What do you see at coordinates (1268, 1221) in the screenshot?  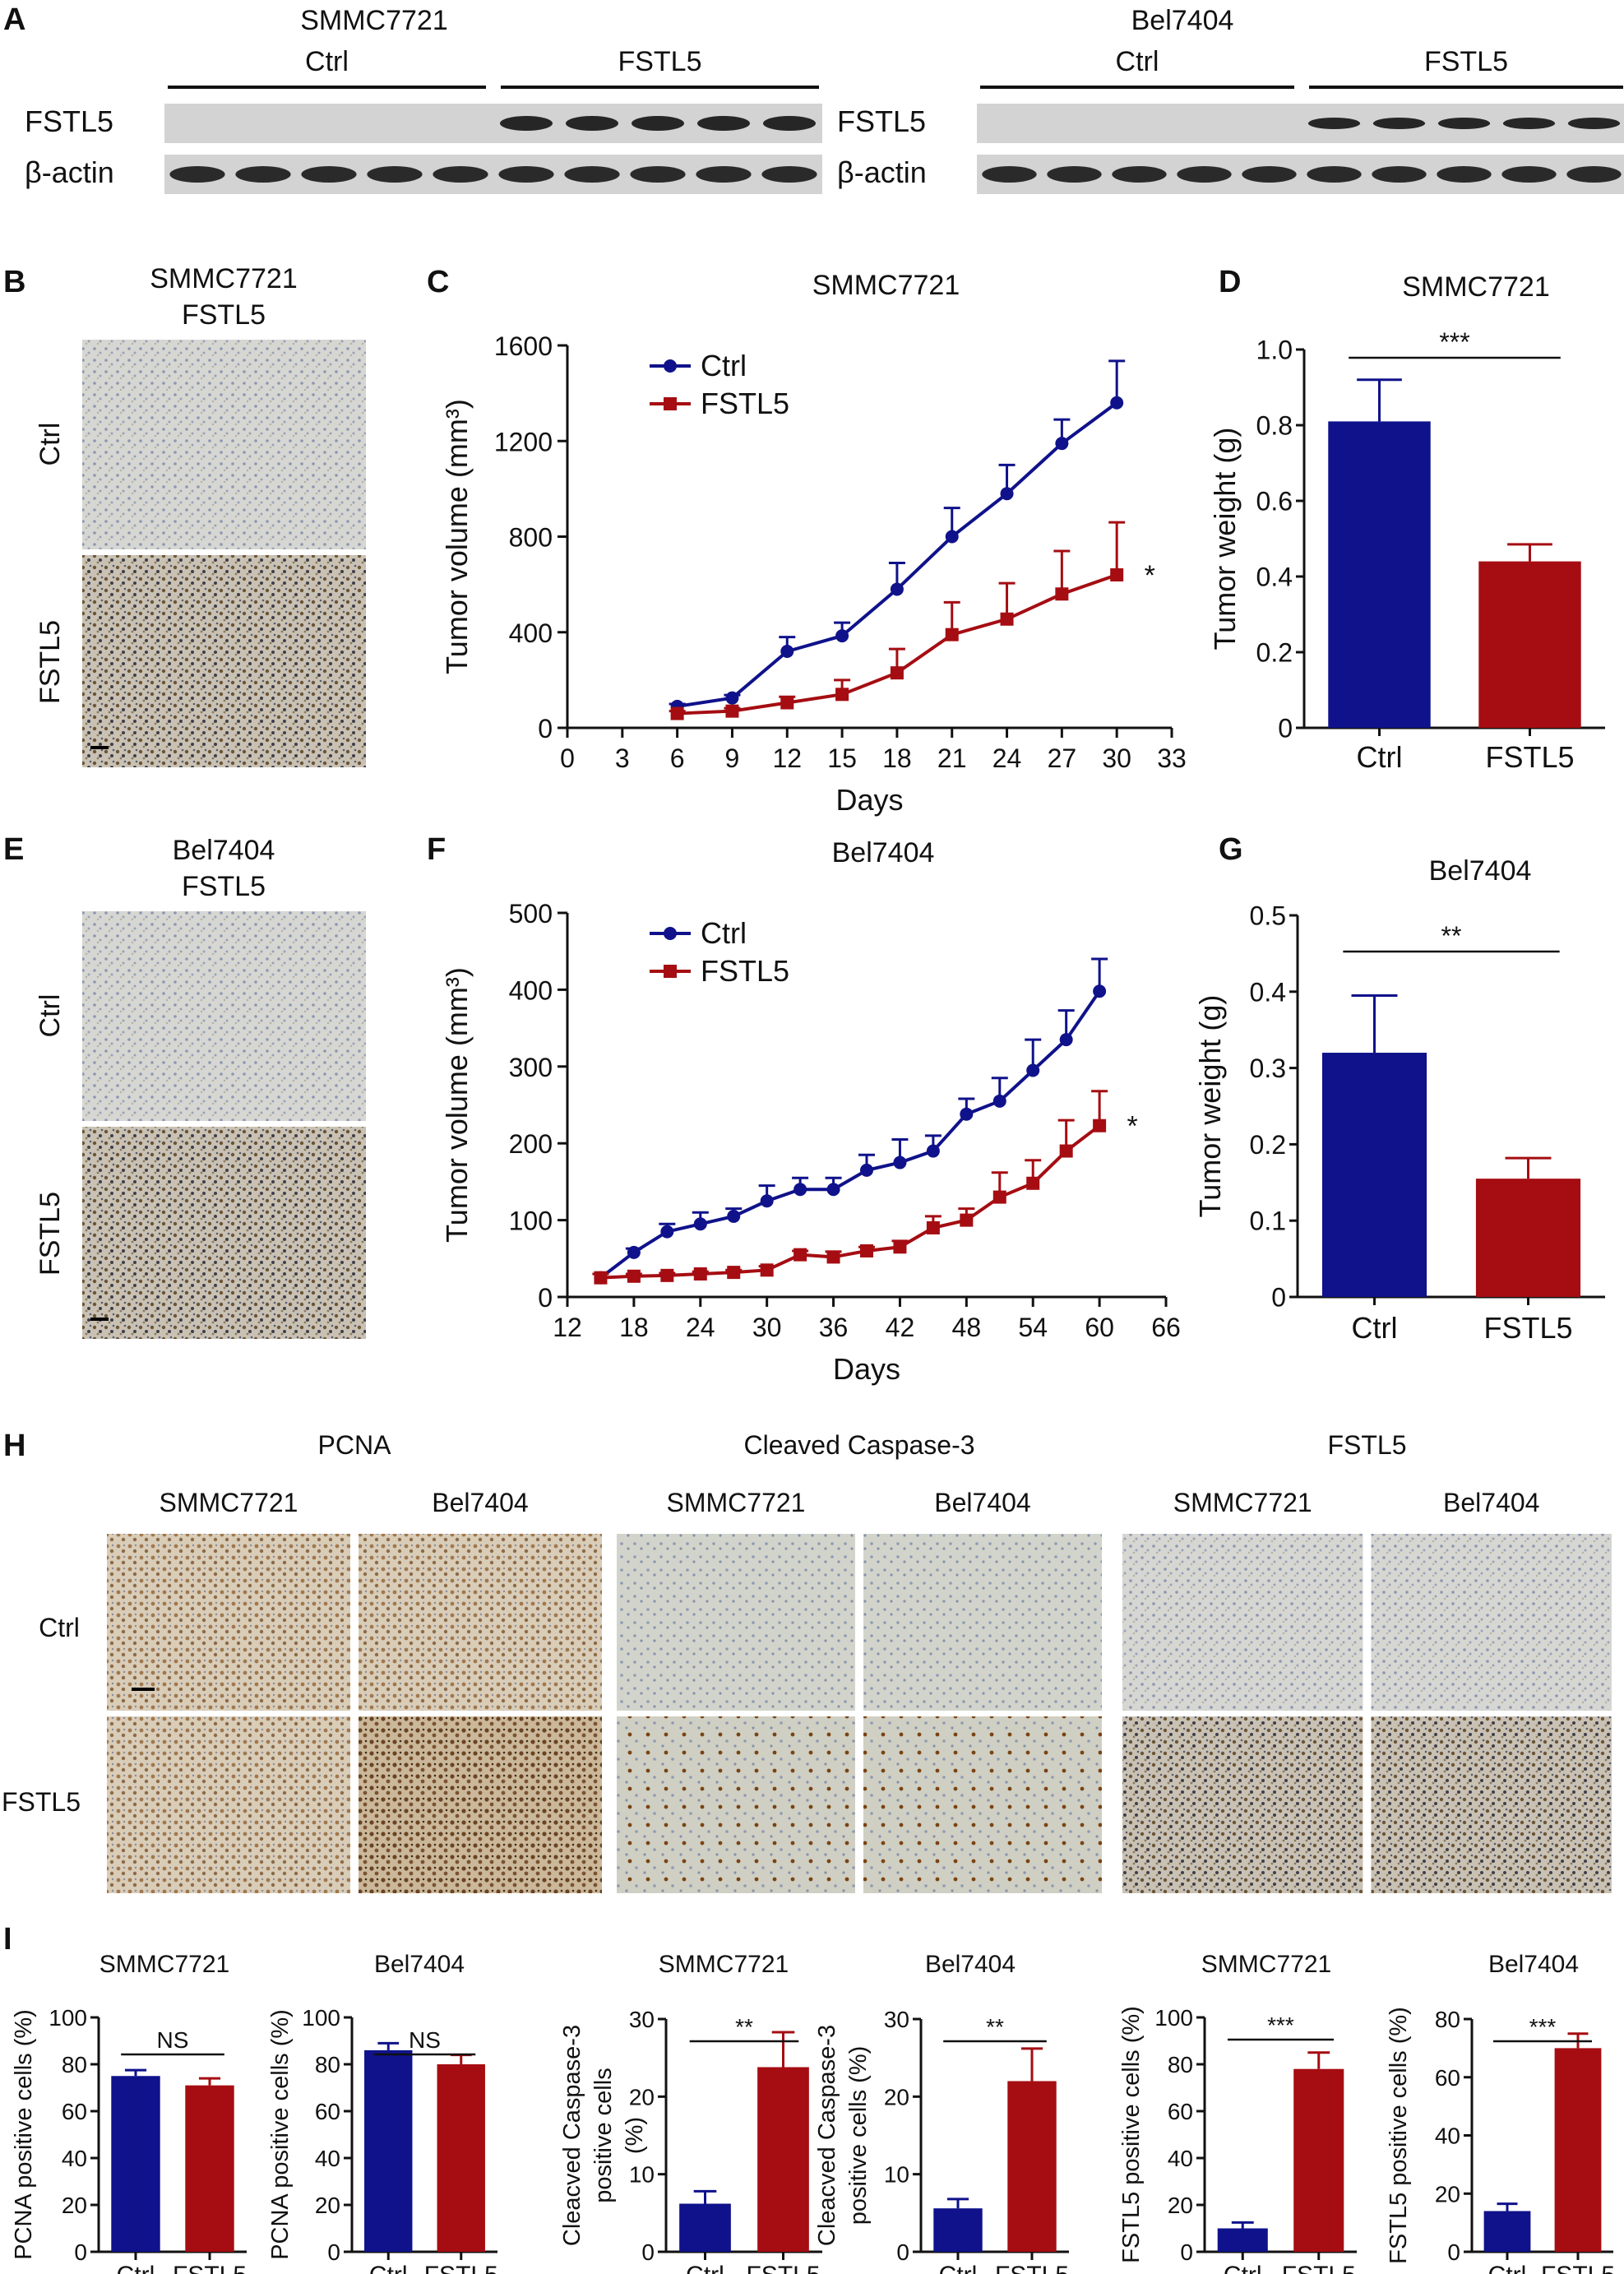 I see `y-tick-label: 0.1` at bounding box center [1268, 1221].